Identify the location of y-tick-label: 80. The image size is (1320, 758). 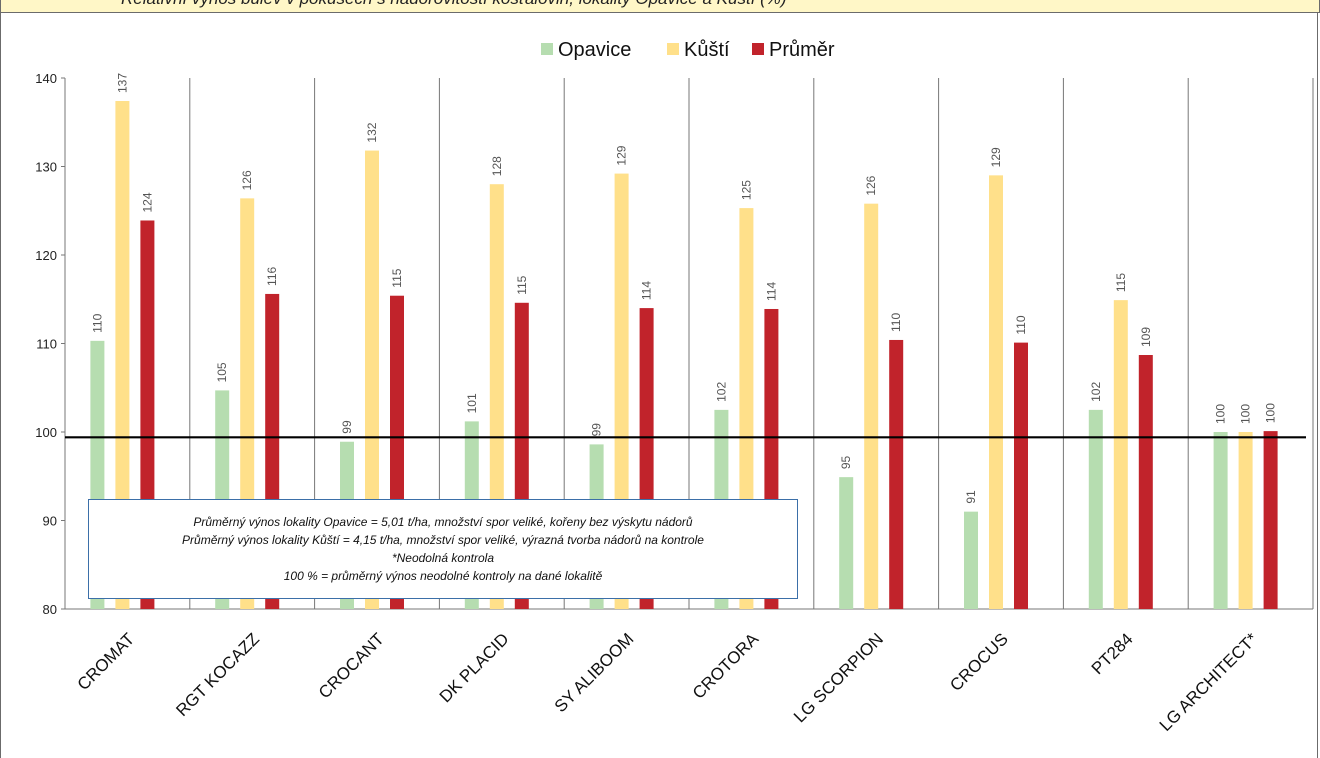
(50, 609).